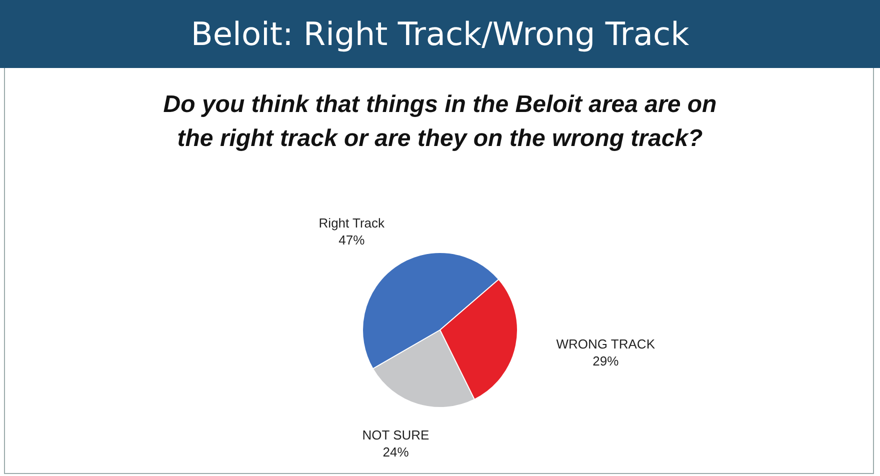  Describe the element at coordinates (352, 223) in the screenshot. I see `slice-label: Right Track` at that location.